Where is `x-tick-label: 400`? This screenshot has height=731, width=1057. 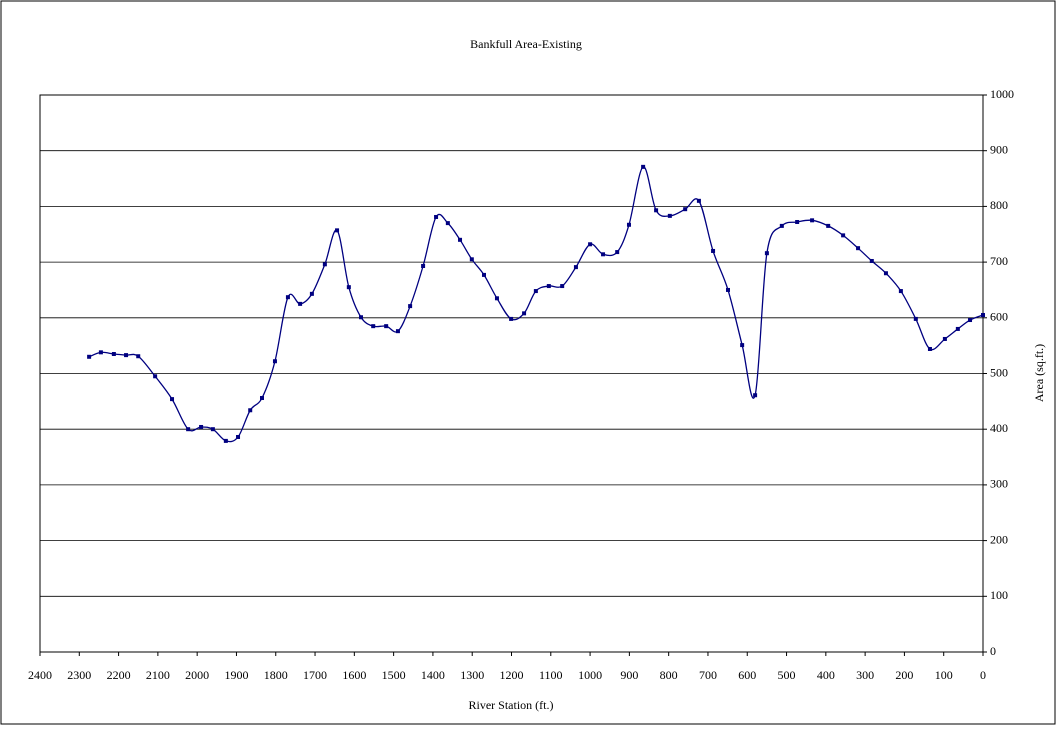 x-tick-label: 400 is located at coordinates (826, 675).